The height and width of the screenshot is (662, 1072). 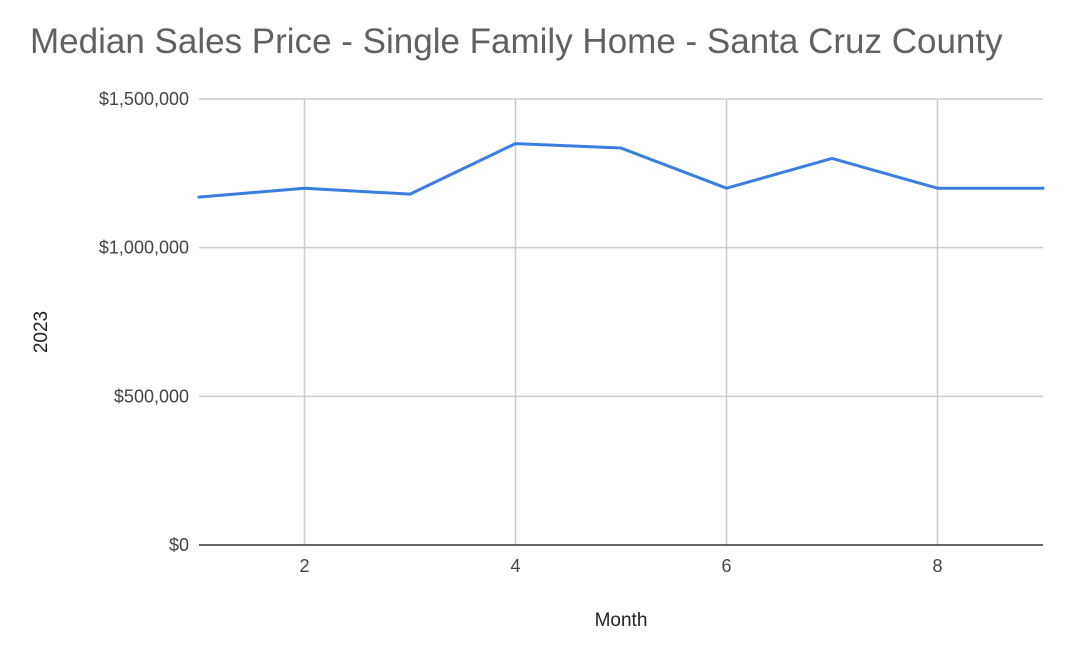 I want to click on y-tick-label: $0, so click(x=179, y=545).